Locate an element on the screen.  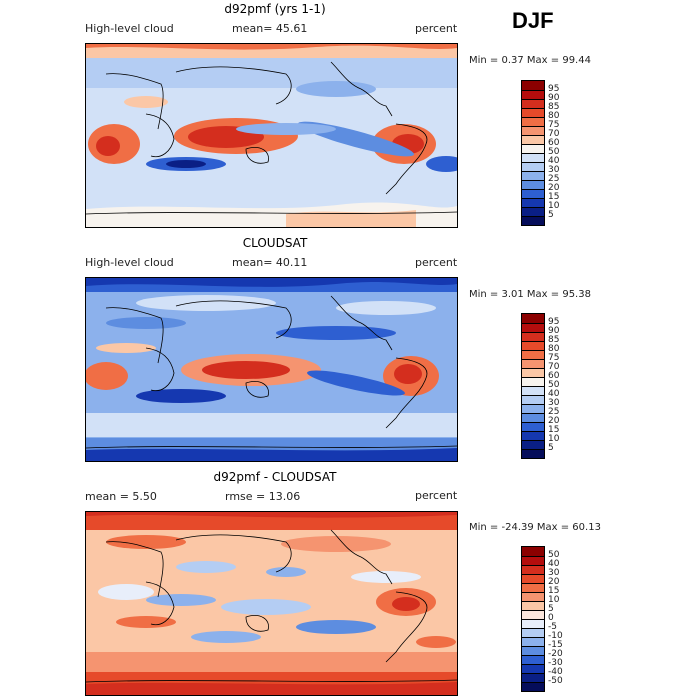
panel-1-colorbar-label: 5 is located at coordinates (551, 215).